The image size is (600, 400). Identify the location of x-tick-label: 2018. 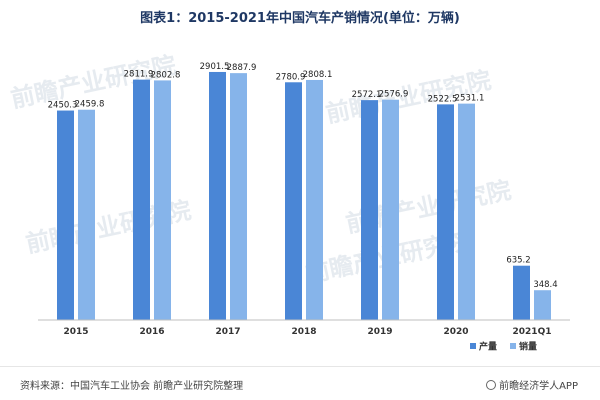
(303, 332).